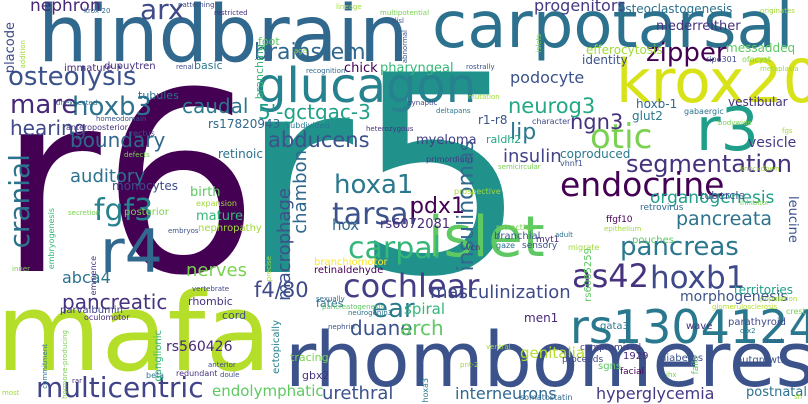 This screenshot has height=404, width=808. I want to click on word-masculinization: masculinization, so click(500, 292).